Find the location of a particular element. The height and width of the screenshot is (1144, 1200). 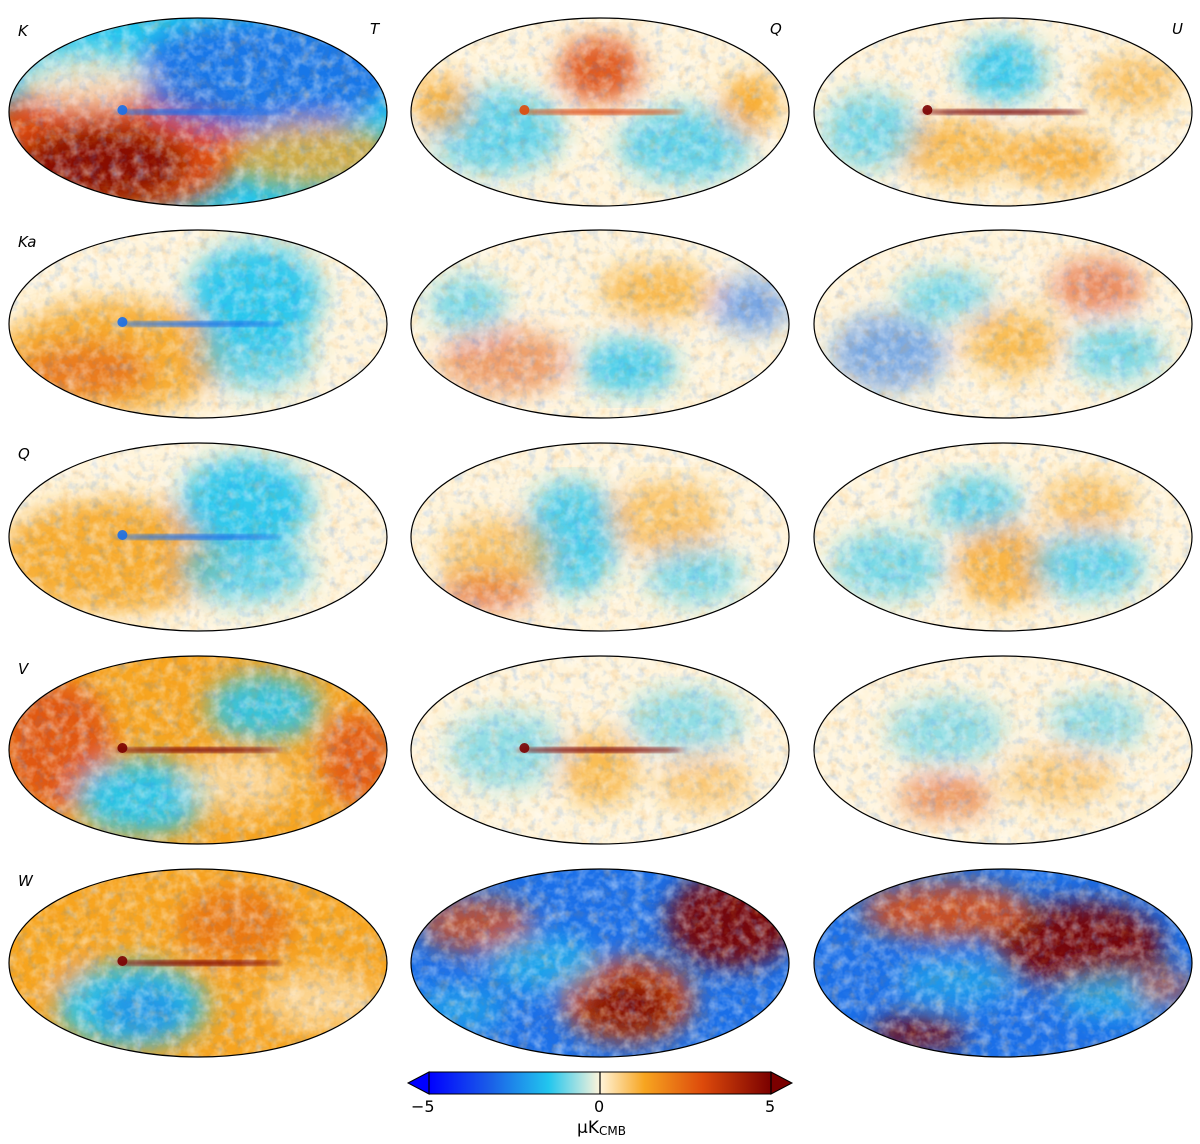

map-panel-v-u is located at coordinates (1003, 750).